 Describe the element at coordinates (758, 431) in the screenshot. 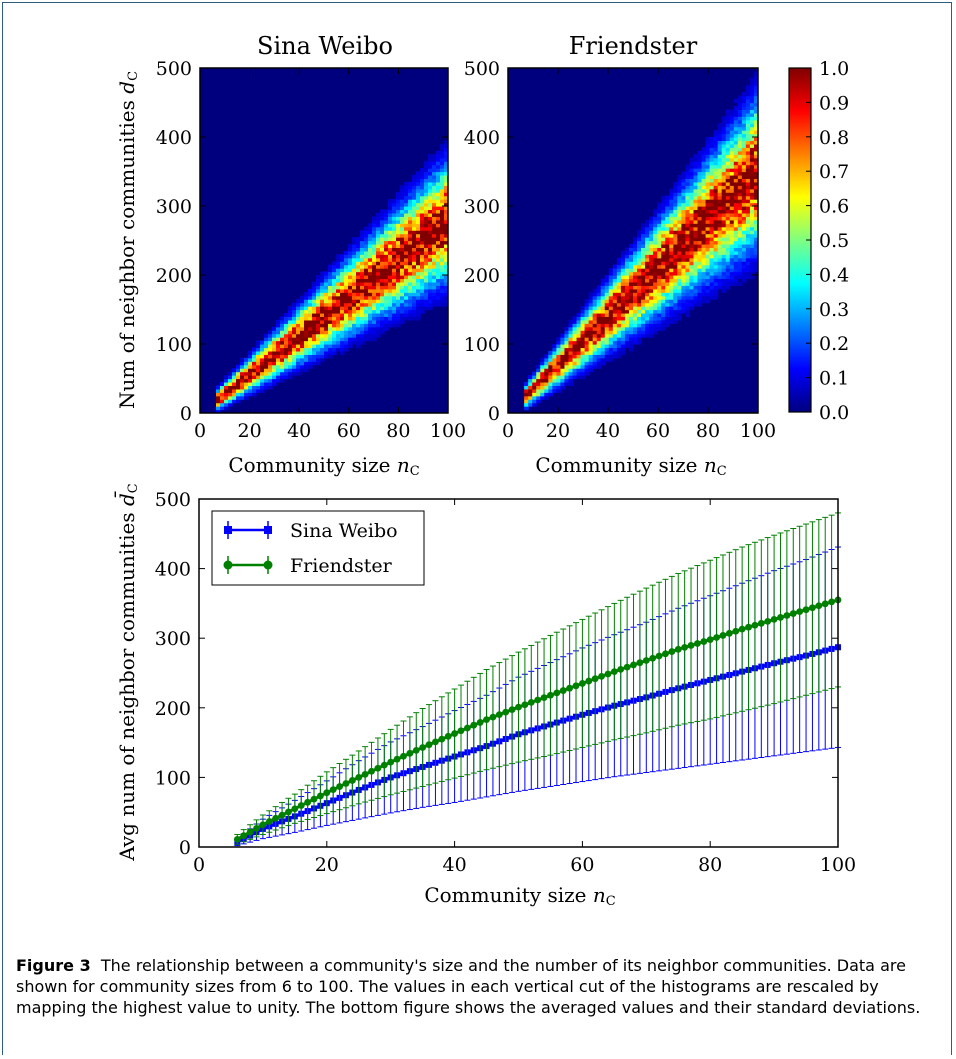

I see `x-tick-label: 100` at that location.